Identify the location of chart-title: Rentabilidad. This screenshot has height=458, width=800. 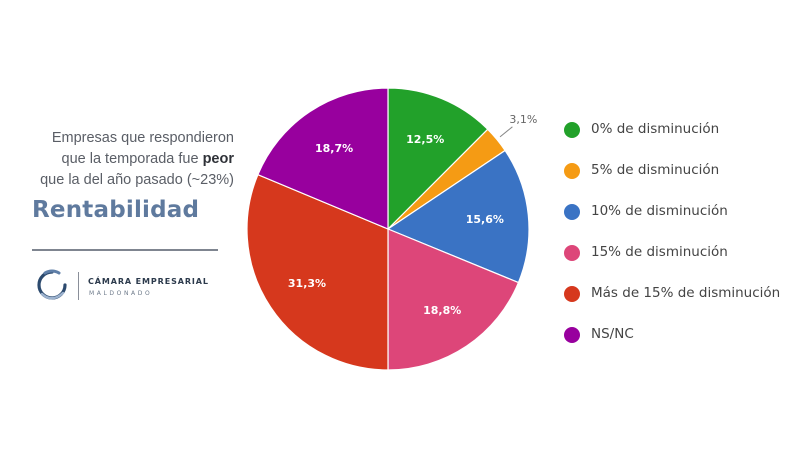
(116, 210).